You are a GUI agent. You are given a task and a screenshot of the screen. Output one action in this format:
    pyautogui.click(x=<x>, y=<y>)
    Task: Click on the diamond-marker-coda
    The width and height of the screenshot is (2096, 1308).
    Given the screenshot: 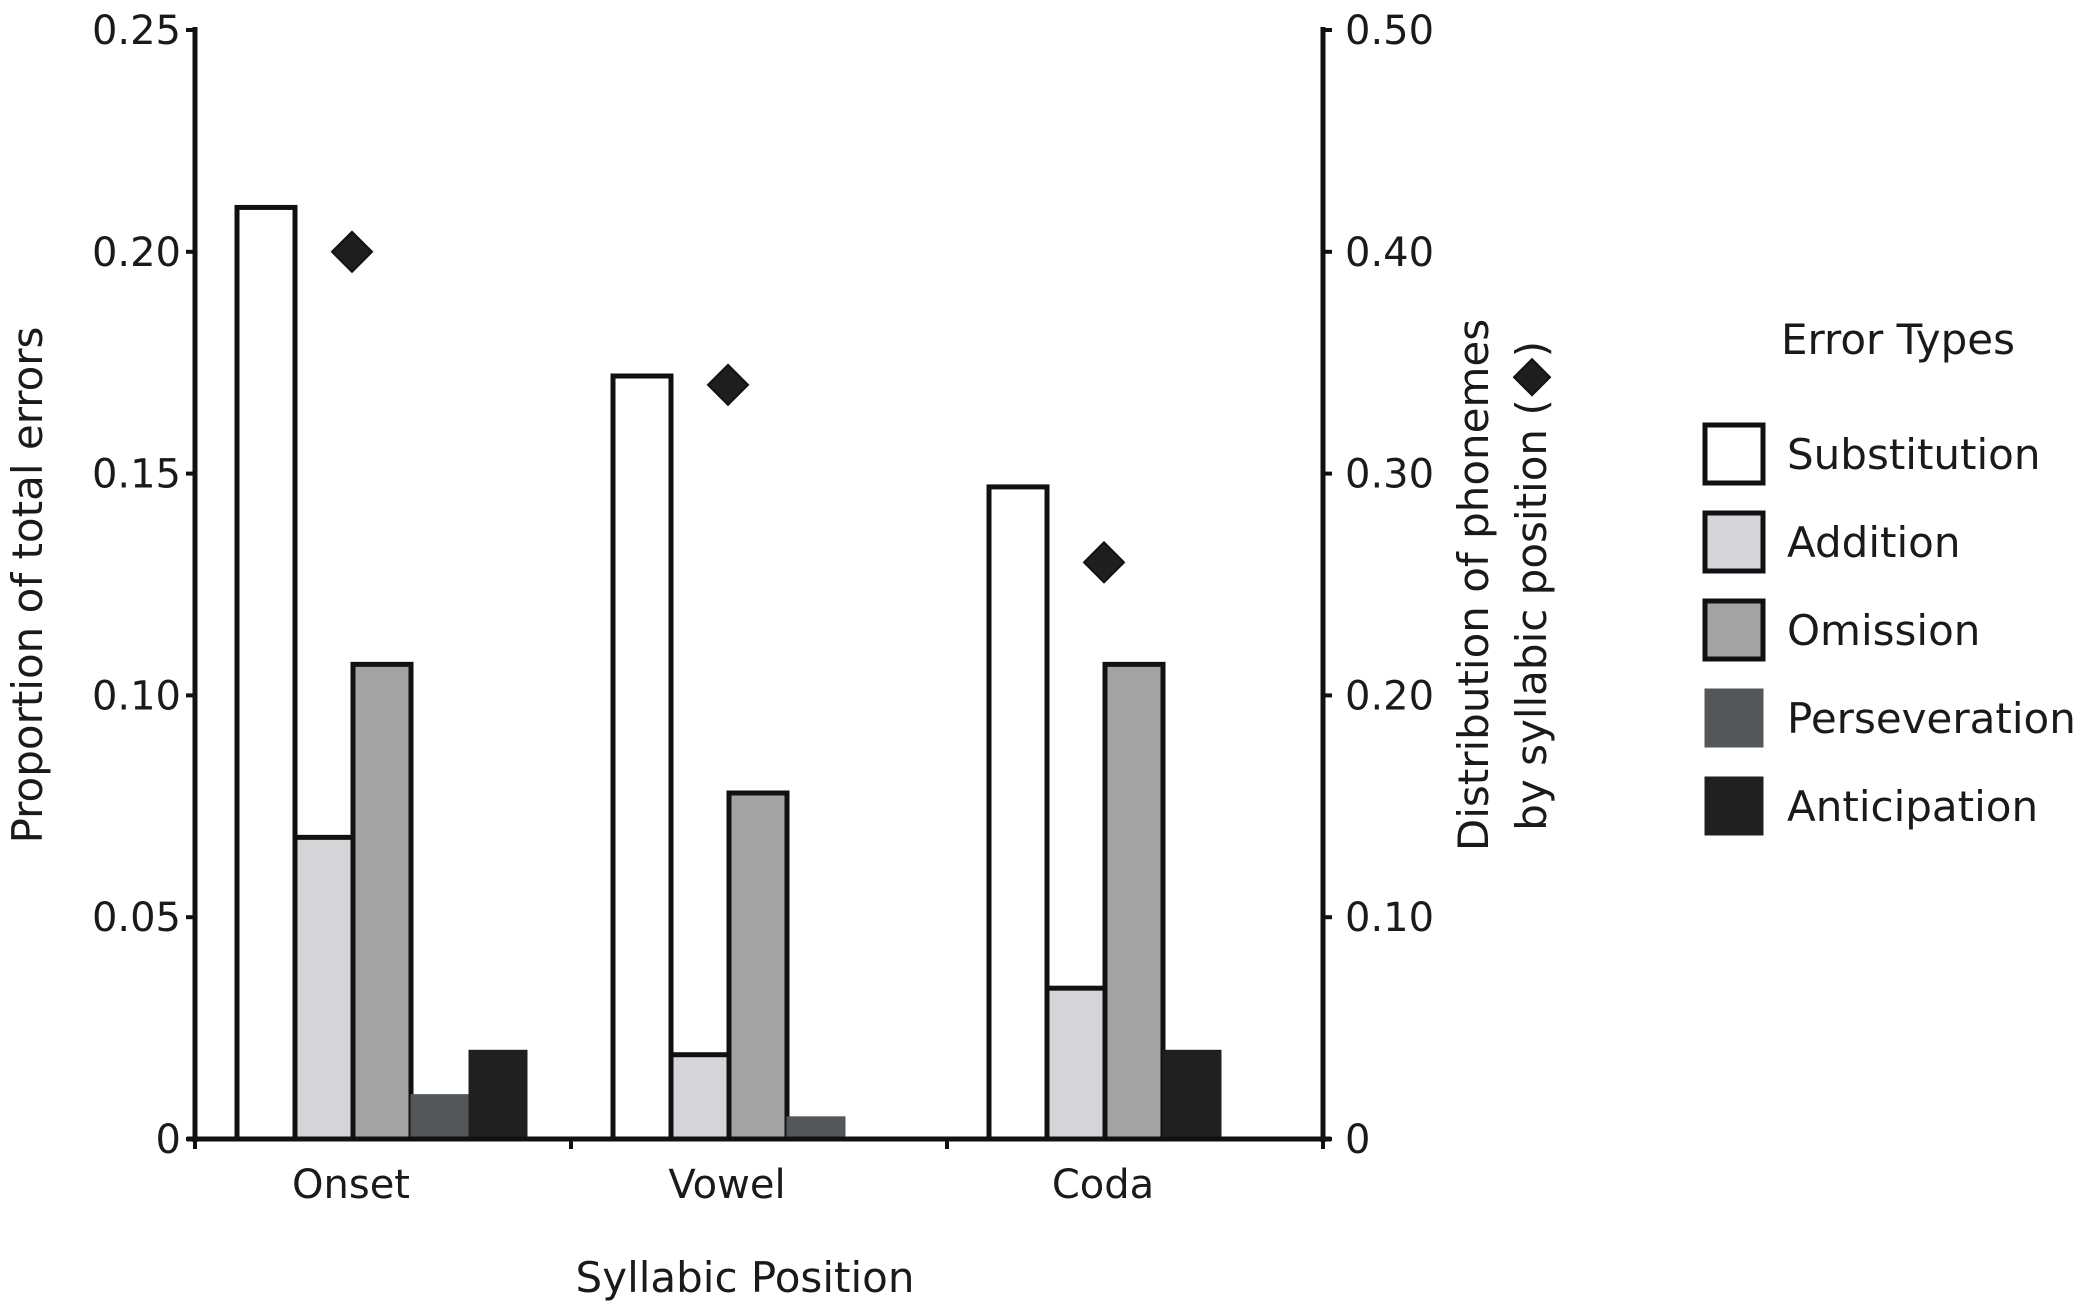 What is the action you would take?
    pyautogui.click(x=1104, y=562)
    